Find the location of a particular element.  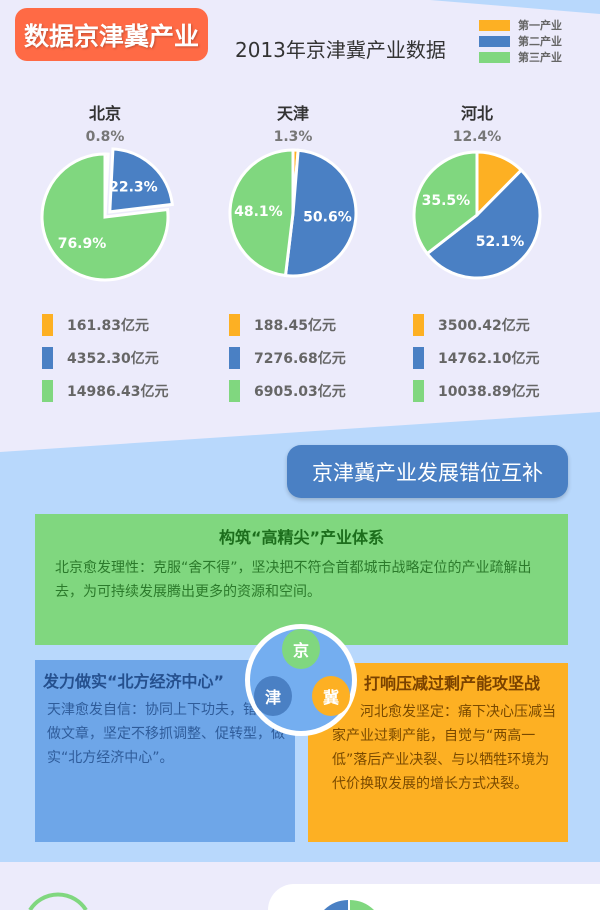

amount-value: 4352.30亿元 is located at coordinates (113, 359).